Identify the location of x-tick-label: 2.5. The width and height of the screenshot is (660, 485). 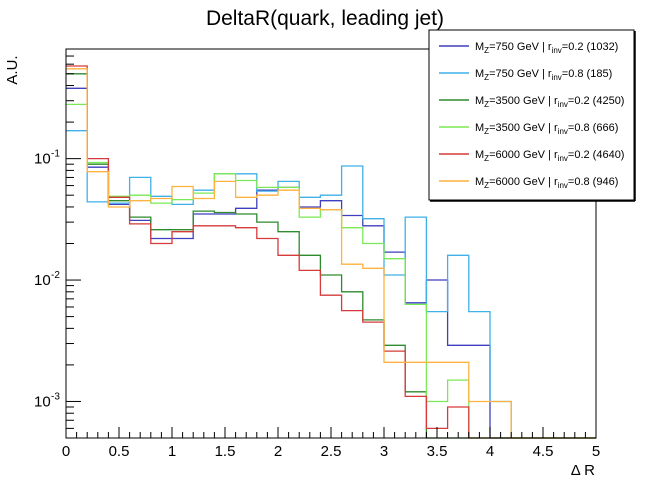
(331, 451).